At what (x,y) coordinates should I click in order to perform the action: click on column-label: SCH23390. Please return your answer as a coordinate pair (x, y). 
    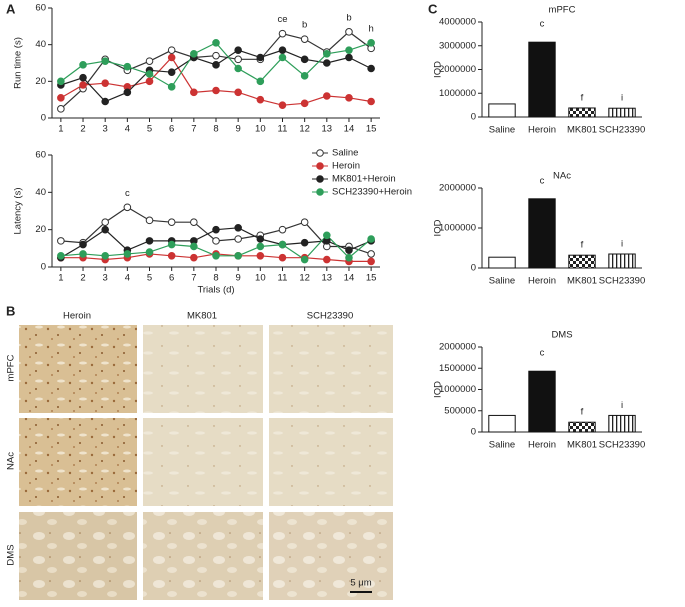
    Looking at the image, I should click on (330, 316).